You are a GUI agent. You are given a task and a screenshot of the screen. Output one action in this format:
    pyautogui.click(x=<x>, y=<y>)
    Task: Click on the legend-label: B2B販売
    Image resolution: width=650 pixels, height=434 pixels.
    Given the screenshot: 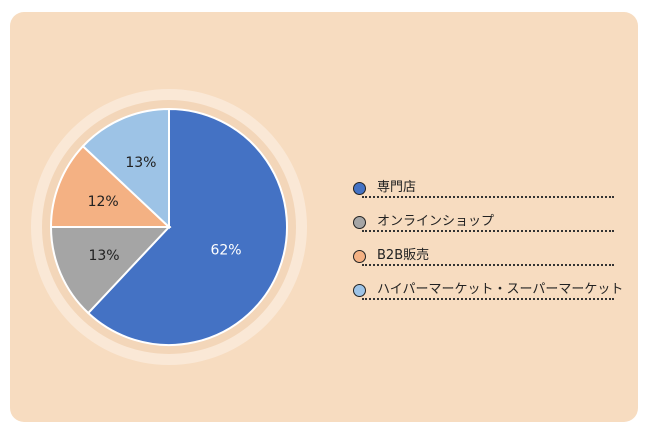 What is the action you would take?
    pyautogui.click(x=403, y=255)
    